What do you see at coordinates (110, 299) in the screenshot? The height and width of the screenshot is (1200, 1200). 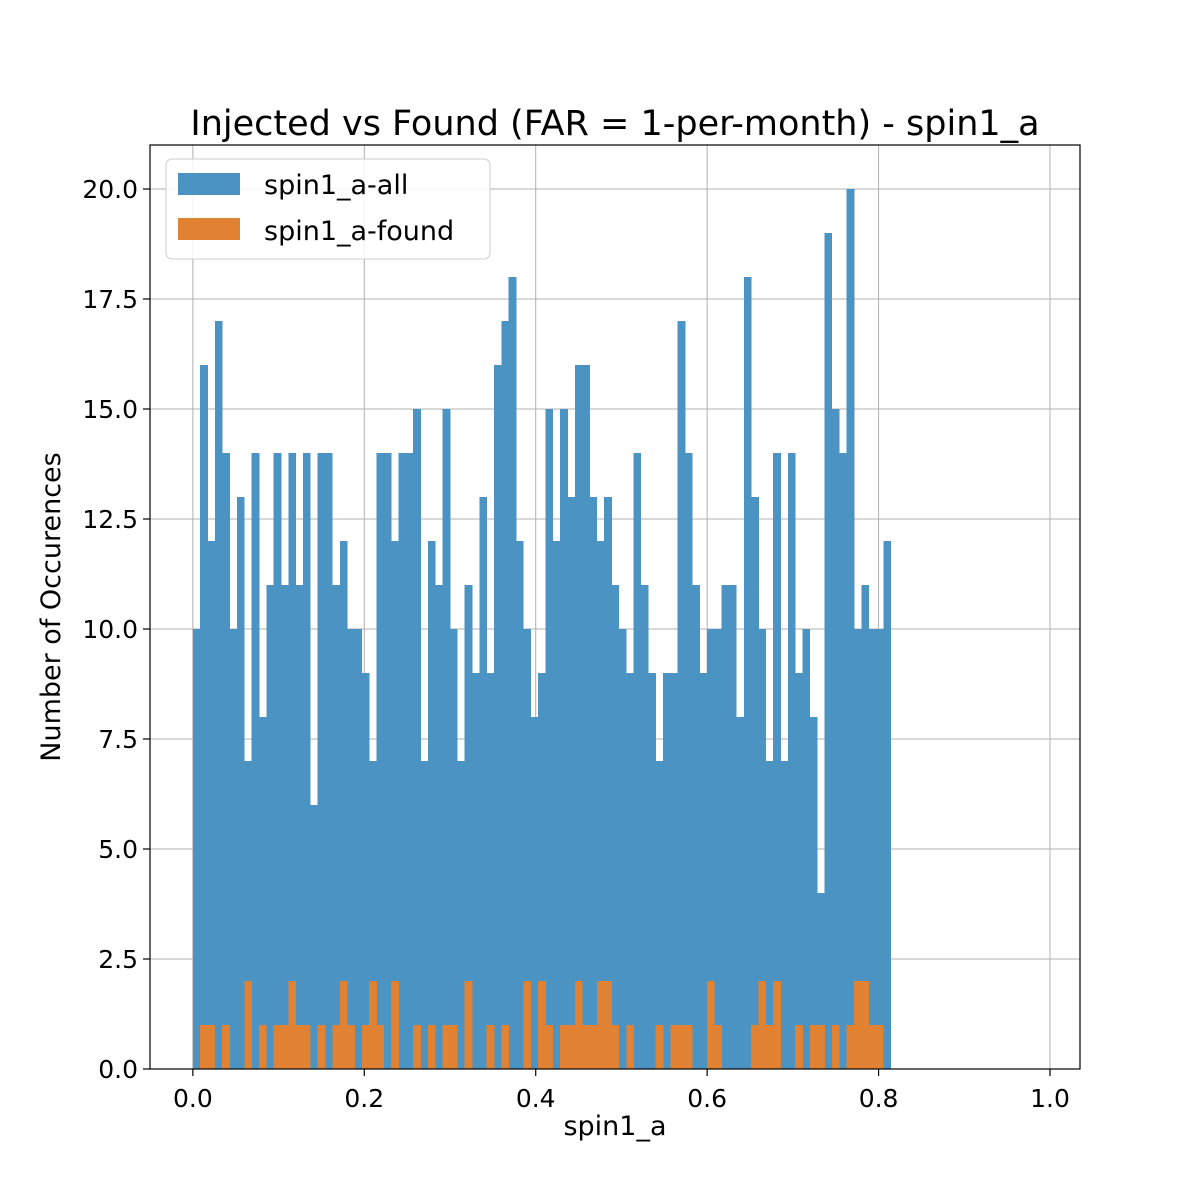 I see `y-tick-label: 17.5` at bounding box center [110, 299].